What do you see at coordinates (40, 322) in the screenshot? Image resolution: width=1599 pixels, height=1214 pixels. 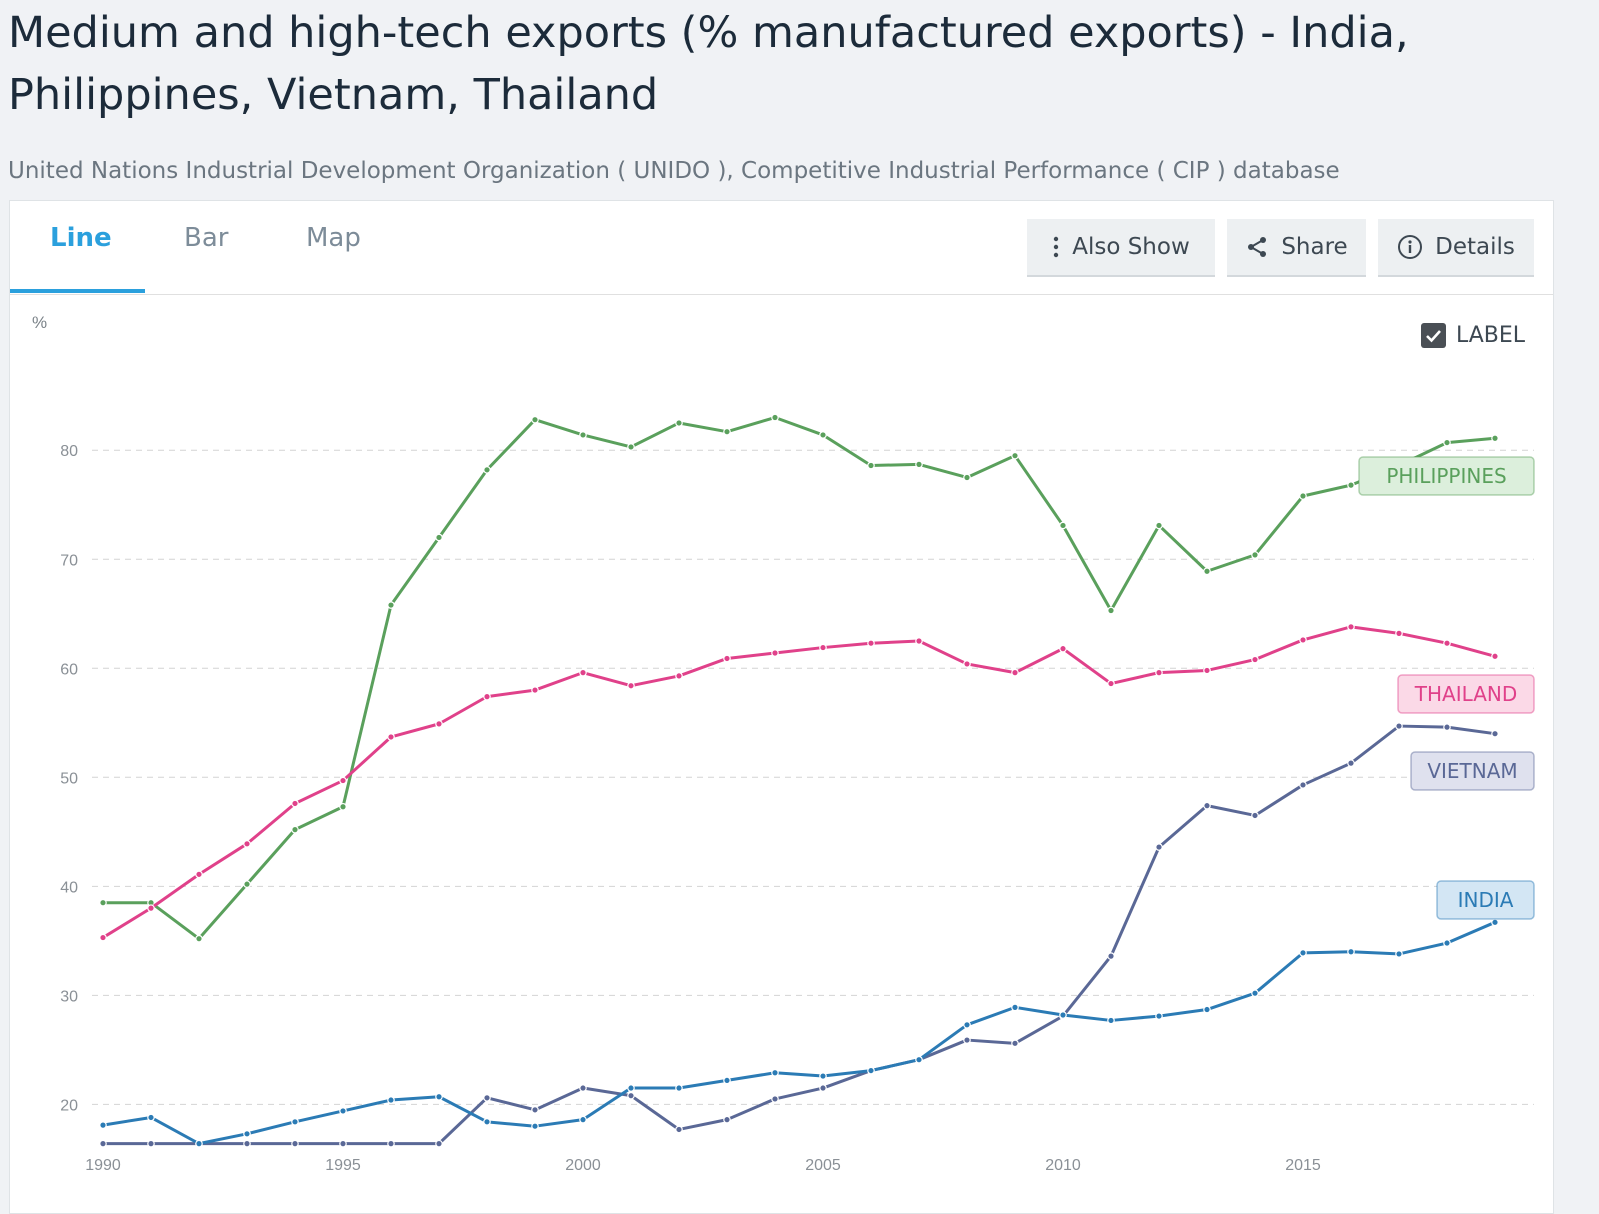 I see `y-axis-unit: %` at bounding box center [40, 322].